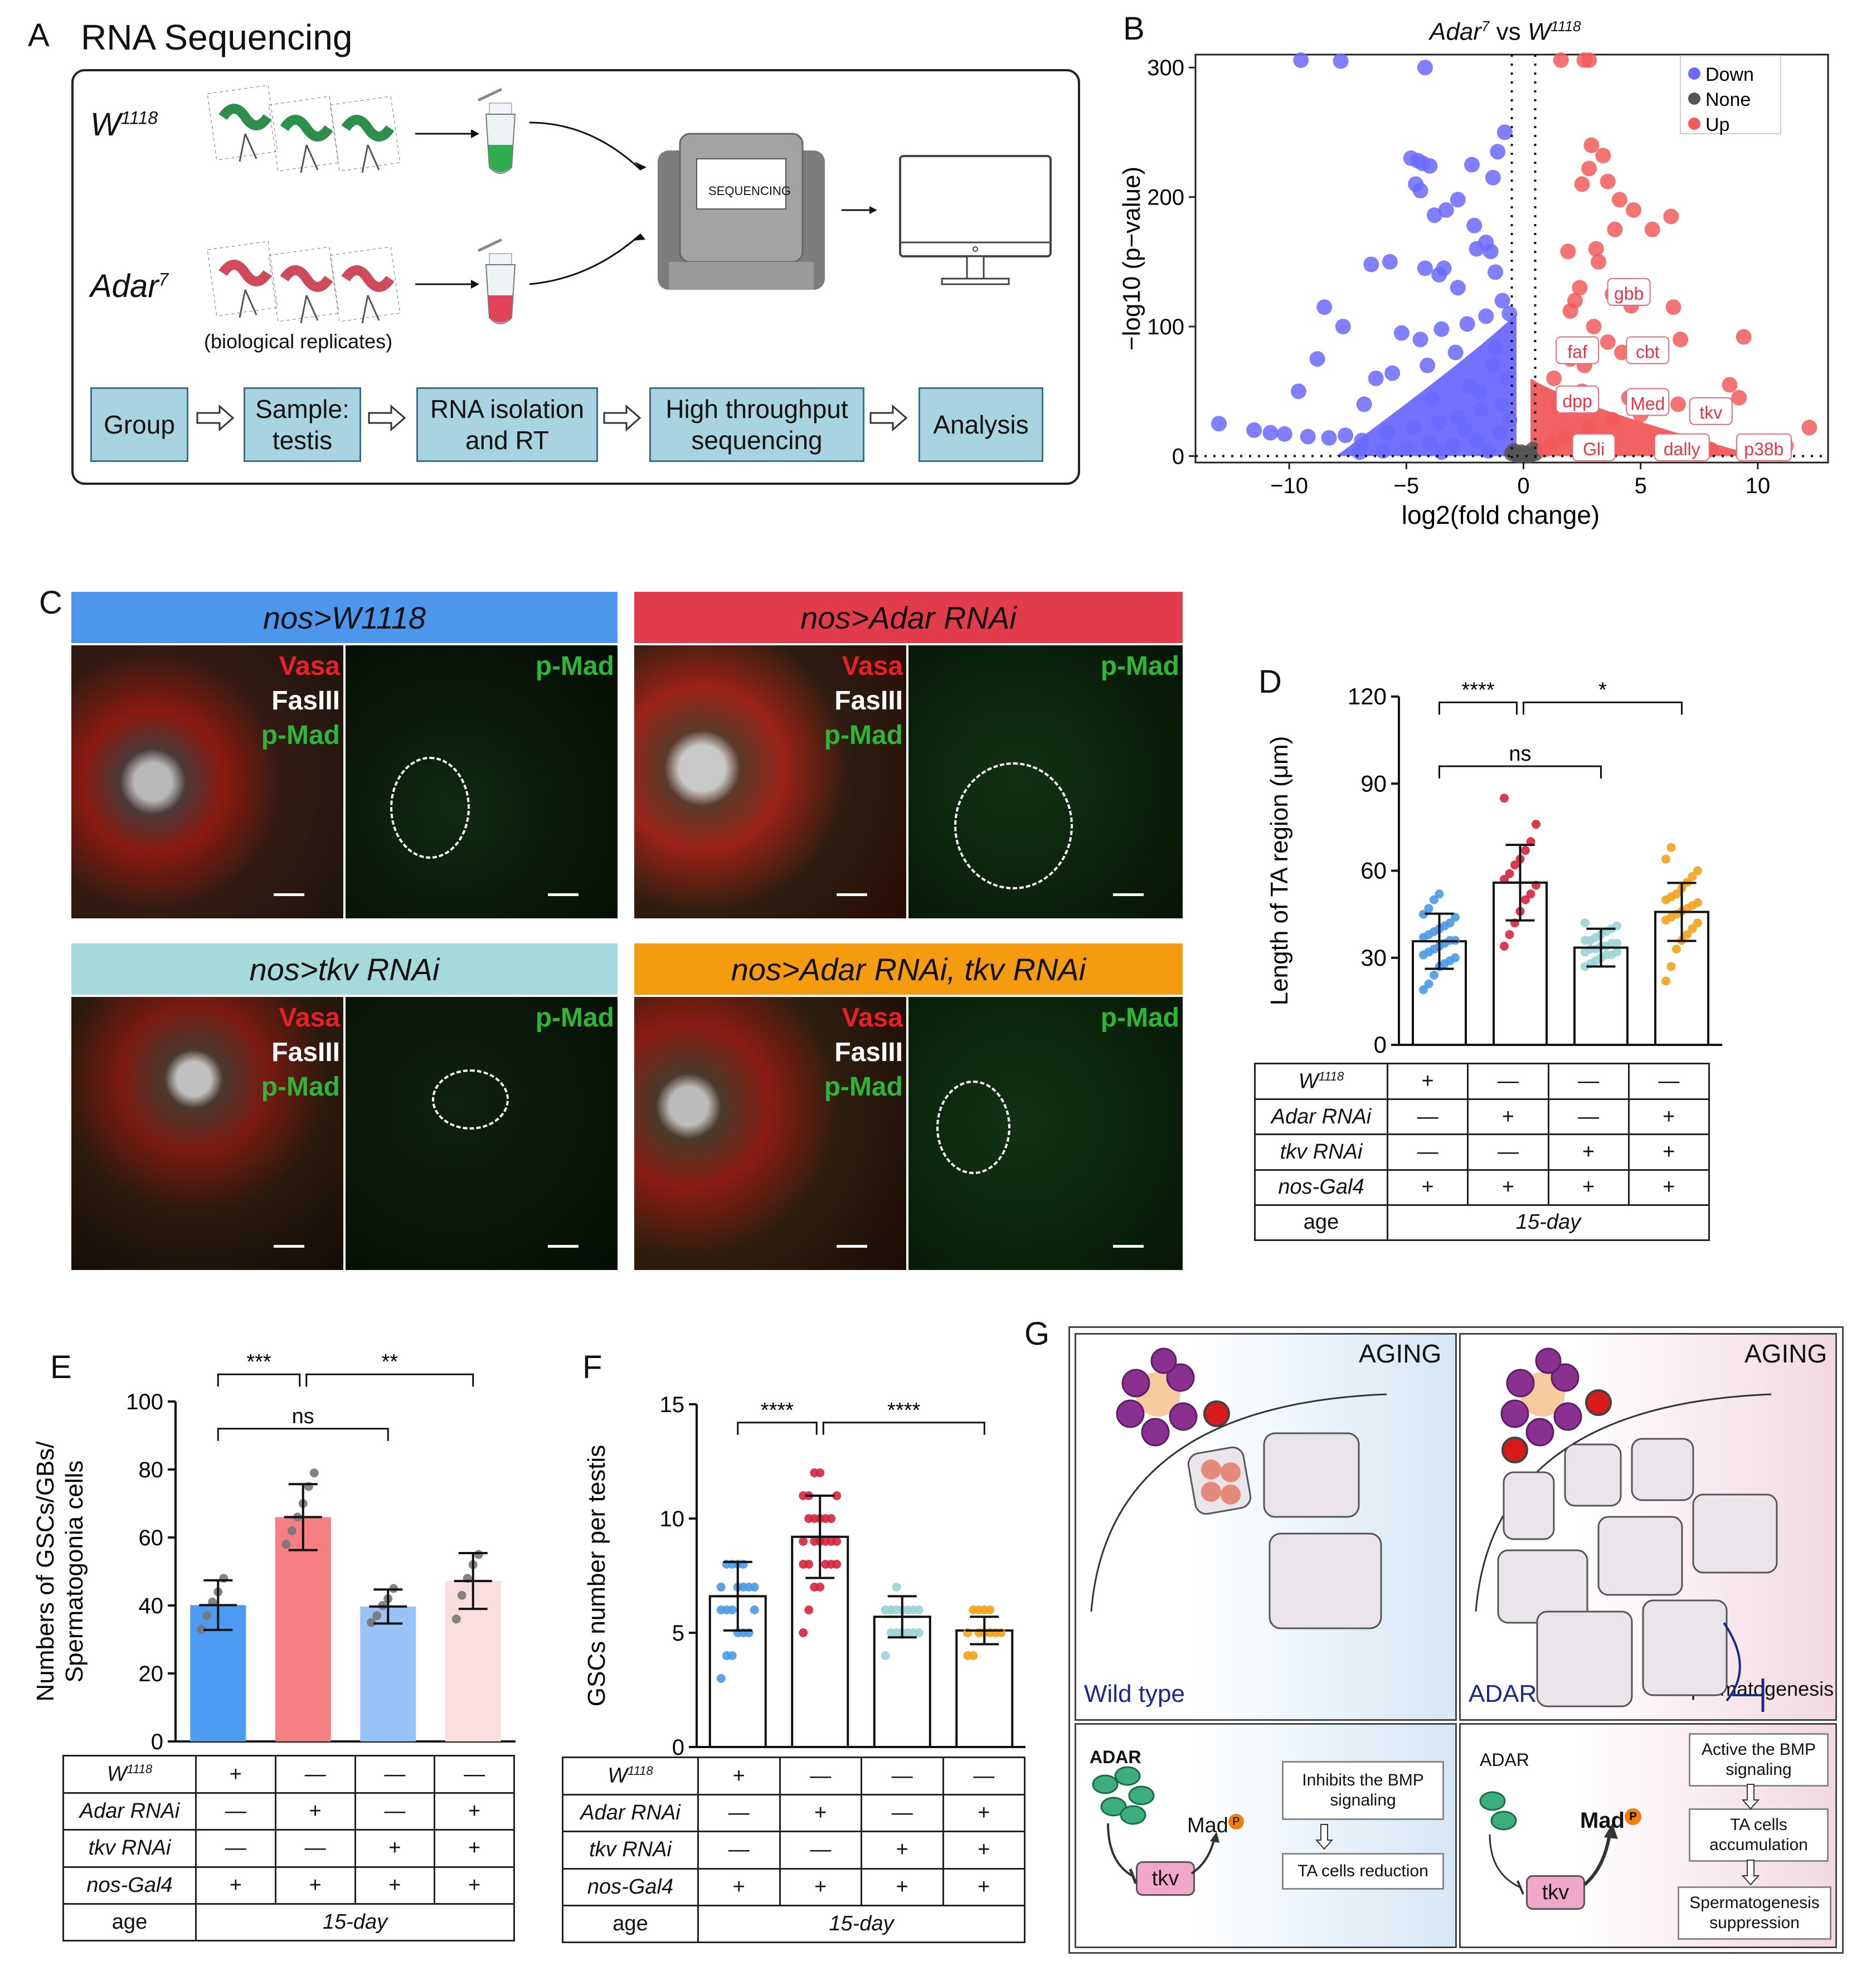 The image size is (1876, 1961). What do you see at coordinates (756, 424) in the screenshot?
I see `step-sequencing: High throughput sequencing` at bounding box center [756, 424].